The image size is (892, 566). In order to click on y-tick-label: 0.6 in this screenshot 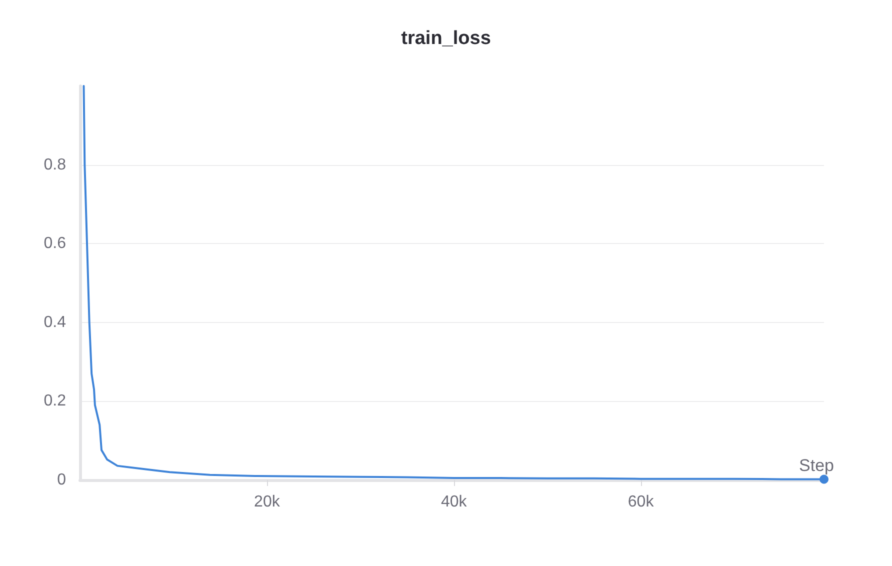, I will do `click(55, 243)`.